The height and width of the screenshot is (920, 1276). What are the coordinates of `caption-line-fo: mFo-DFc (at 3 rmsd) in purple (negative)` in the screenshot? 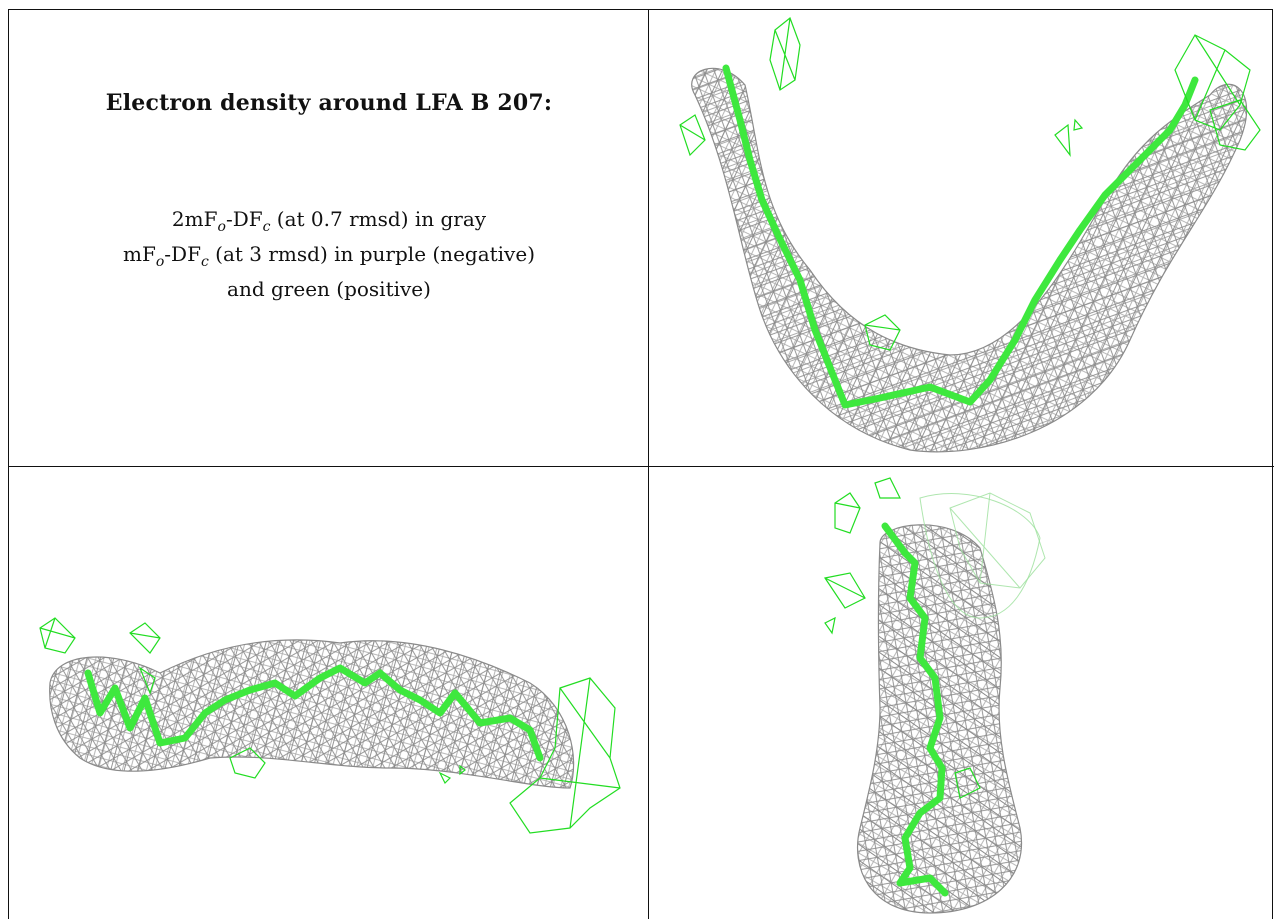 It's located at (329, 256).